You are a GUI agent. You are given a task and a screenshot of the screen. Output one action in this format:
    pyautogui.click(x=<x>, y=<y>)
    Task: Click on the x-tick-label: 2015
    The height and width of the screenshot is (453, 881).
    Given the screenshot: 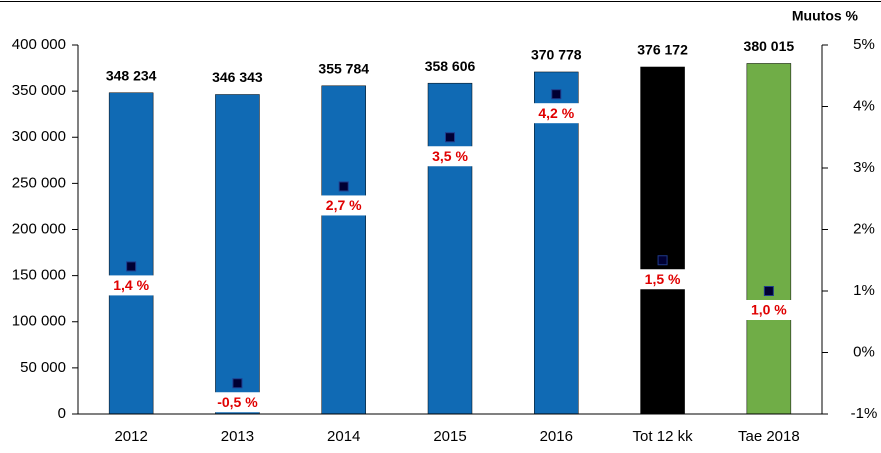 What is the action you would take?
    pyautogui.click(x=449, y=436)
    